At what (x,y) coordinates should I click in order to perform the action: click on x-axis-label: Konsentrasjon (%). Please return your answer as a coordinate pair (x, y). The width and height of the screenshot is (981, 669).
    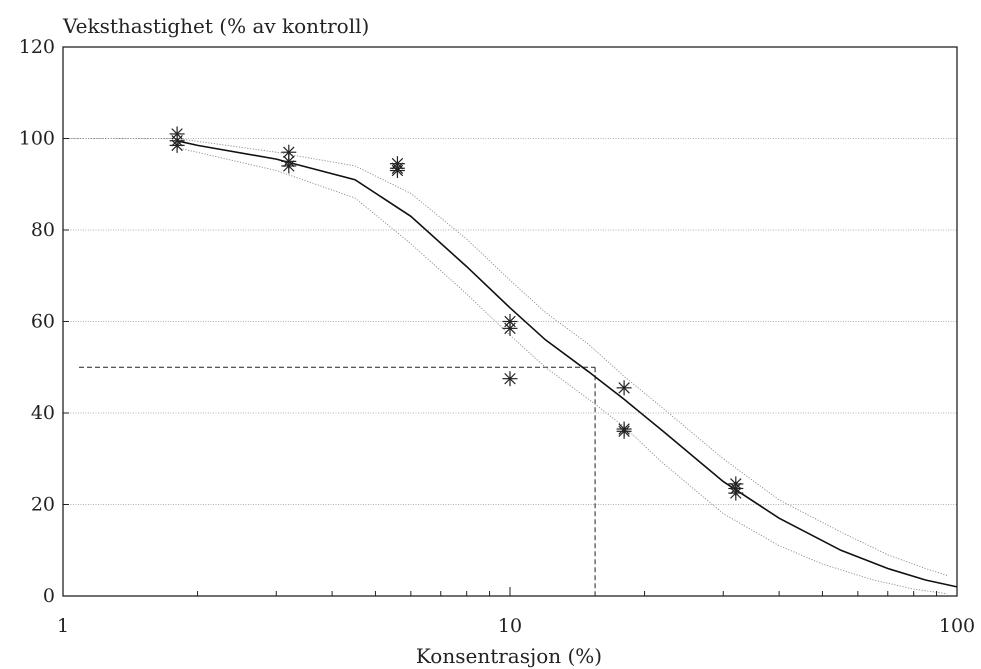
    Looking at the image, I should click on (509, 656).